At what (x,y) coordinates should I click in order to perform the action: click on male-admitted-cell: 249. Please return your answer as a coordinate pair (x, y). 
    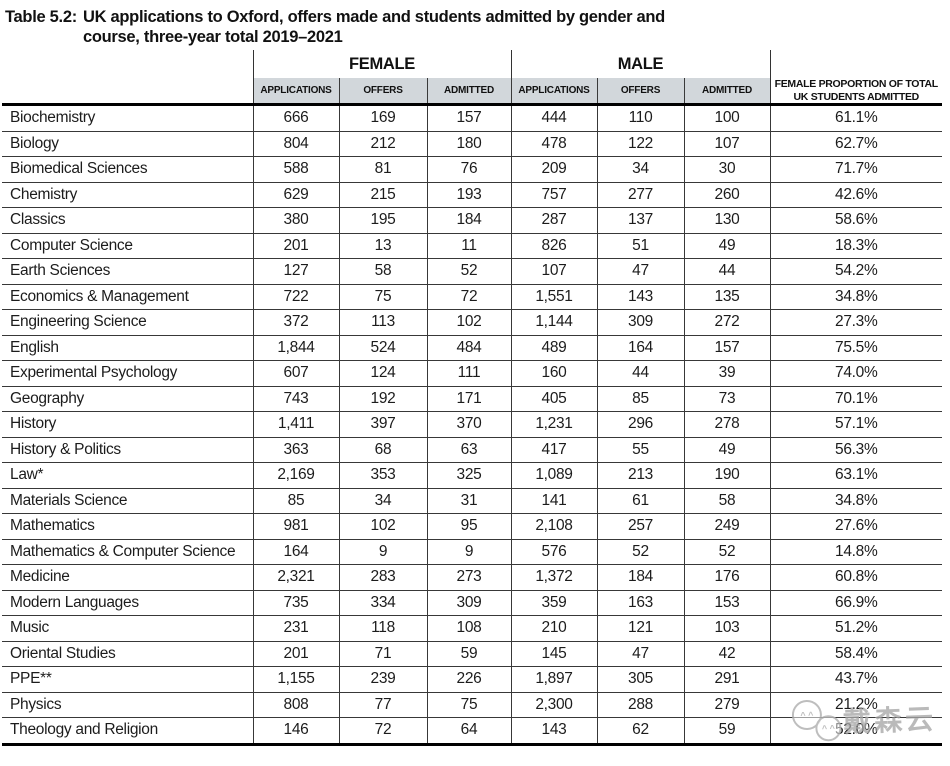
    Looking at the image, I should click on (727, 526).